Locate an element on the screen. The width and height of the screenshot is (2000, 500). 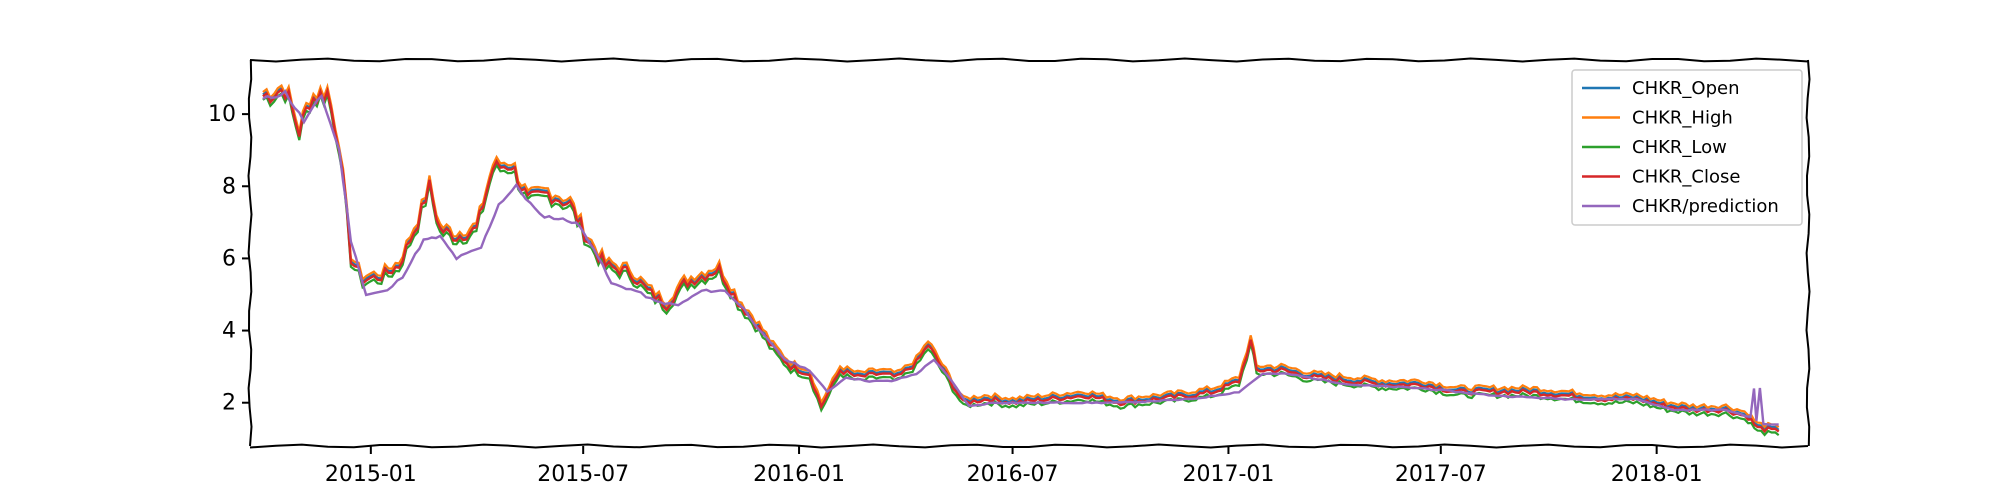
y-tick-label: 10 is located at coordinates (222, 114).